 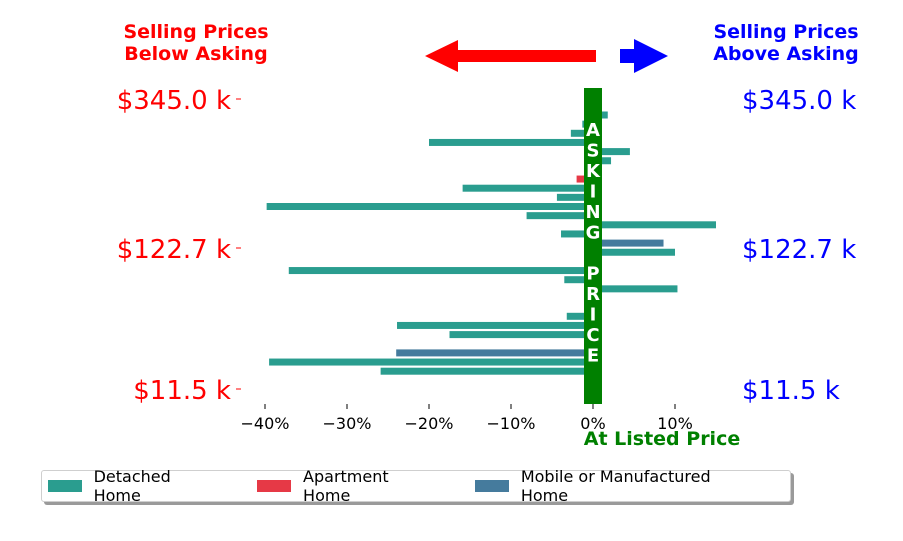 I want to click on right-arrow-icon, so click(x=644, y=56).